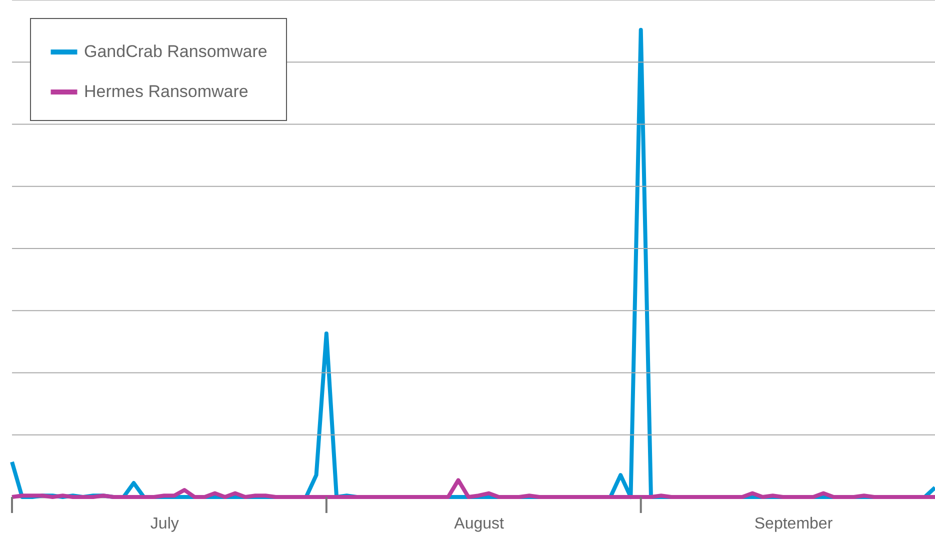  Describe the element at coordinates (176, 51) in the screenshot. I see `legend-label: GandCrab Ransomware` at that location.